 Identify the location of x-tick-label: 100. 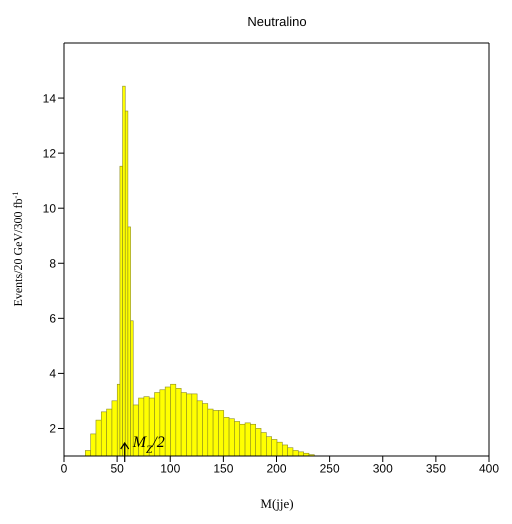
(170, 469).